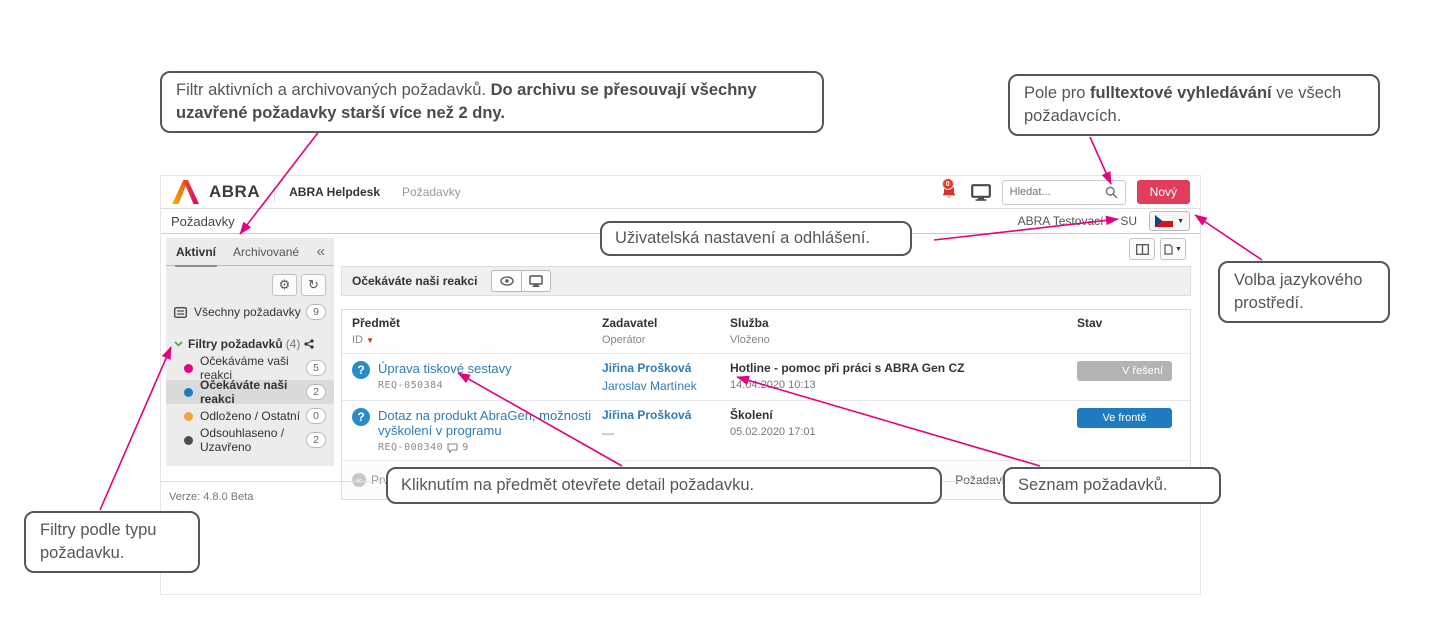 This screenshot has width=1433, height=635. I want to click on filter-label: Odloženo / Ostatní, so click(250, 416).